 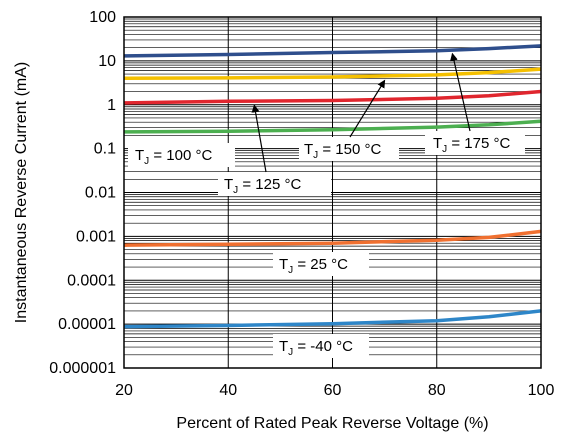 What do you see at coordinates (105, 149) in the screenshot?
I see `y-tick-label: 0.1` at bounding box center [105, 149].